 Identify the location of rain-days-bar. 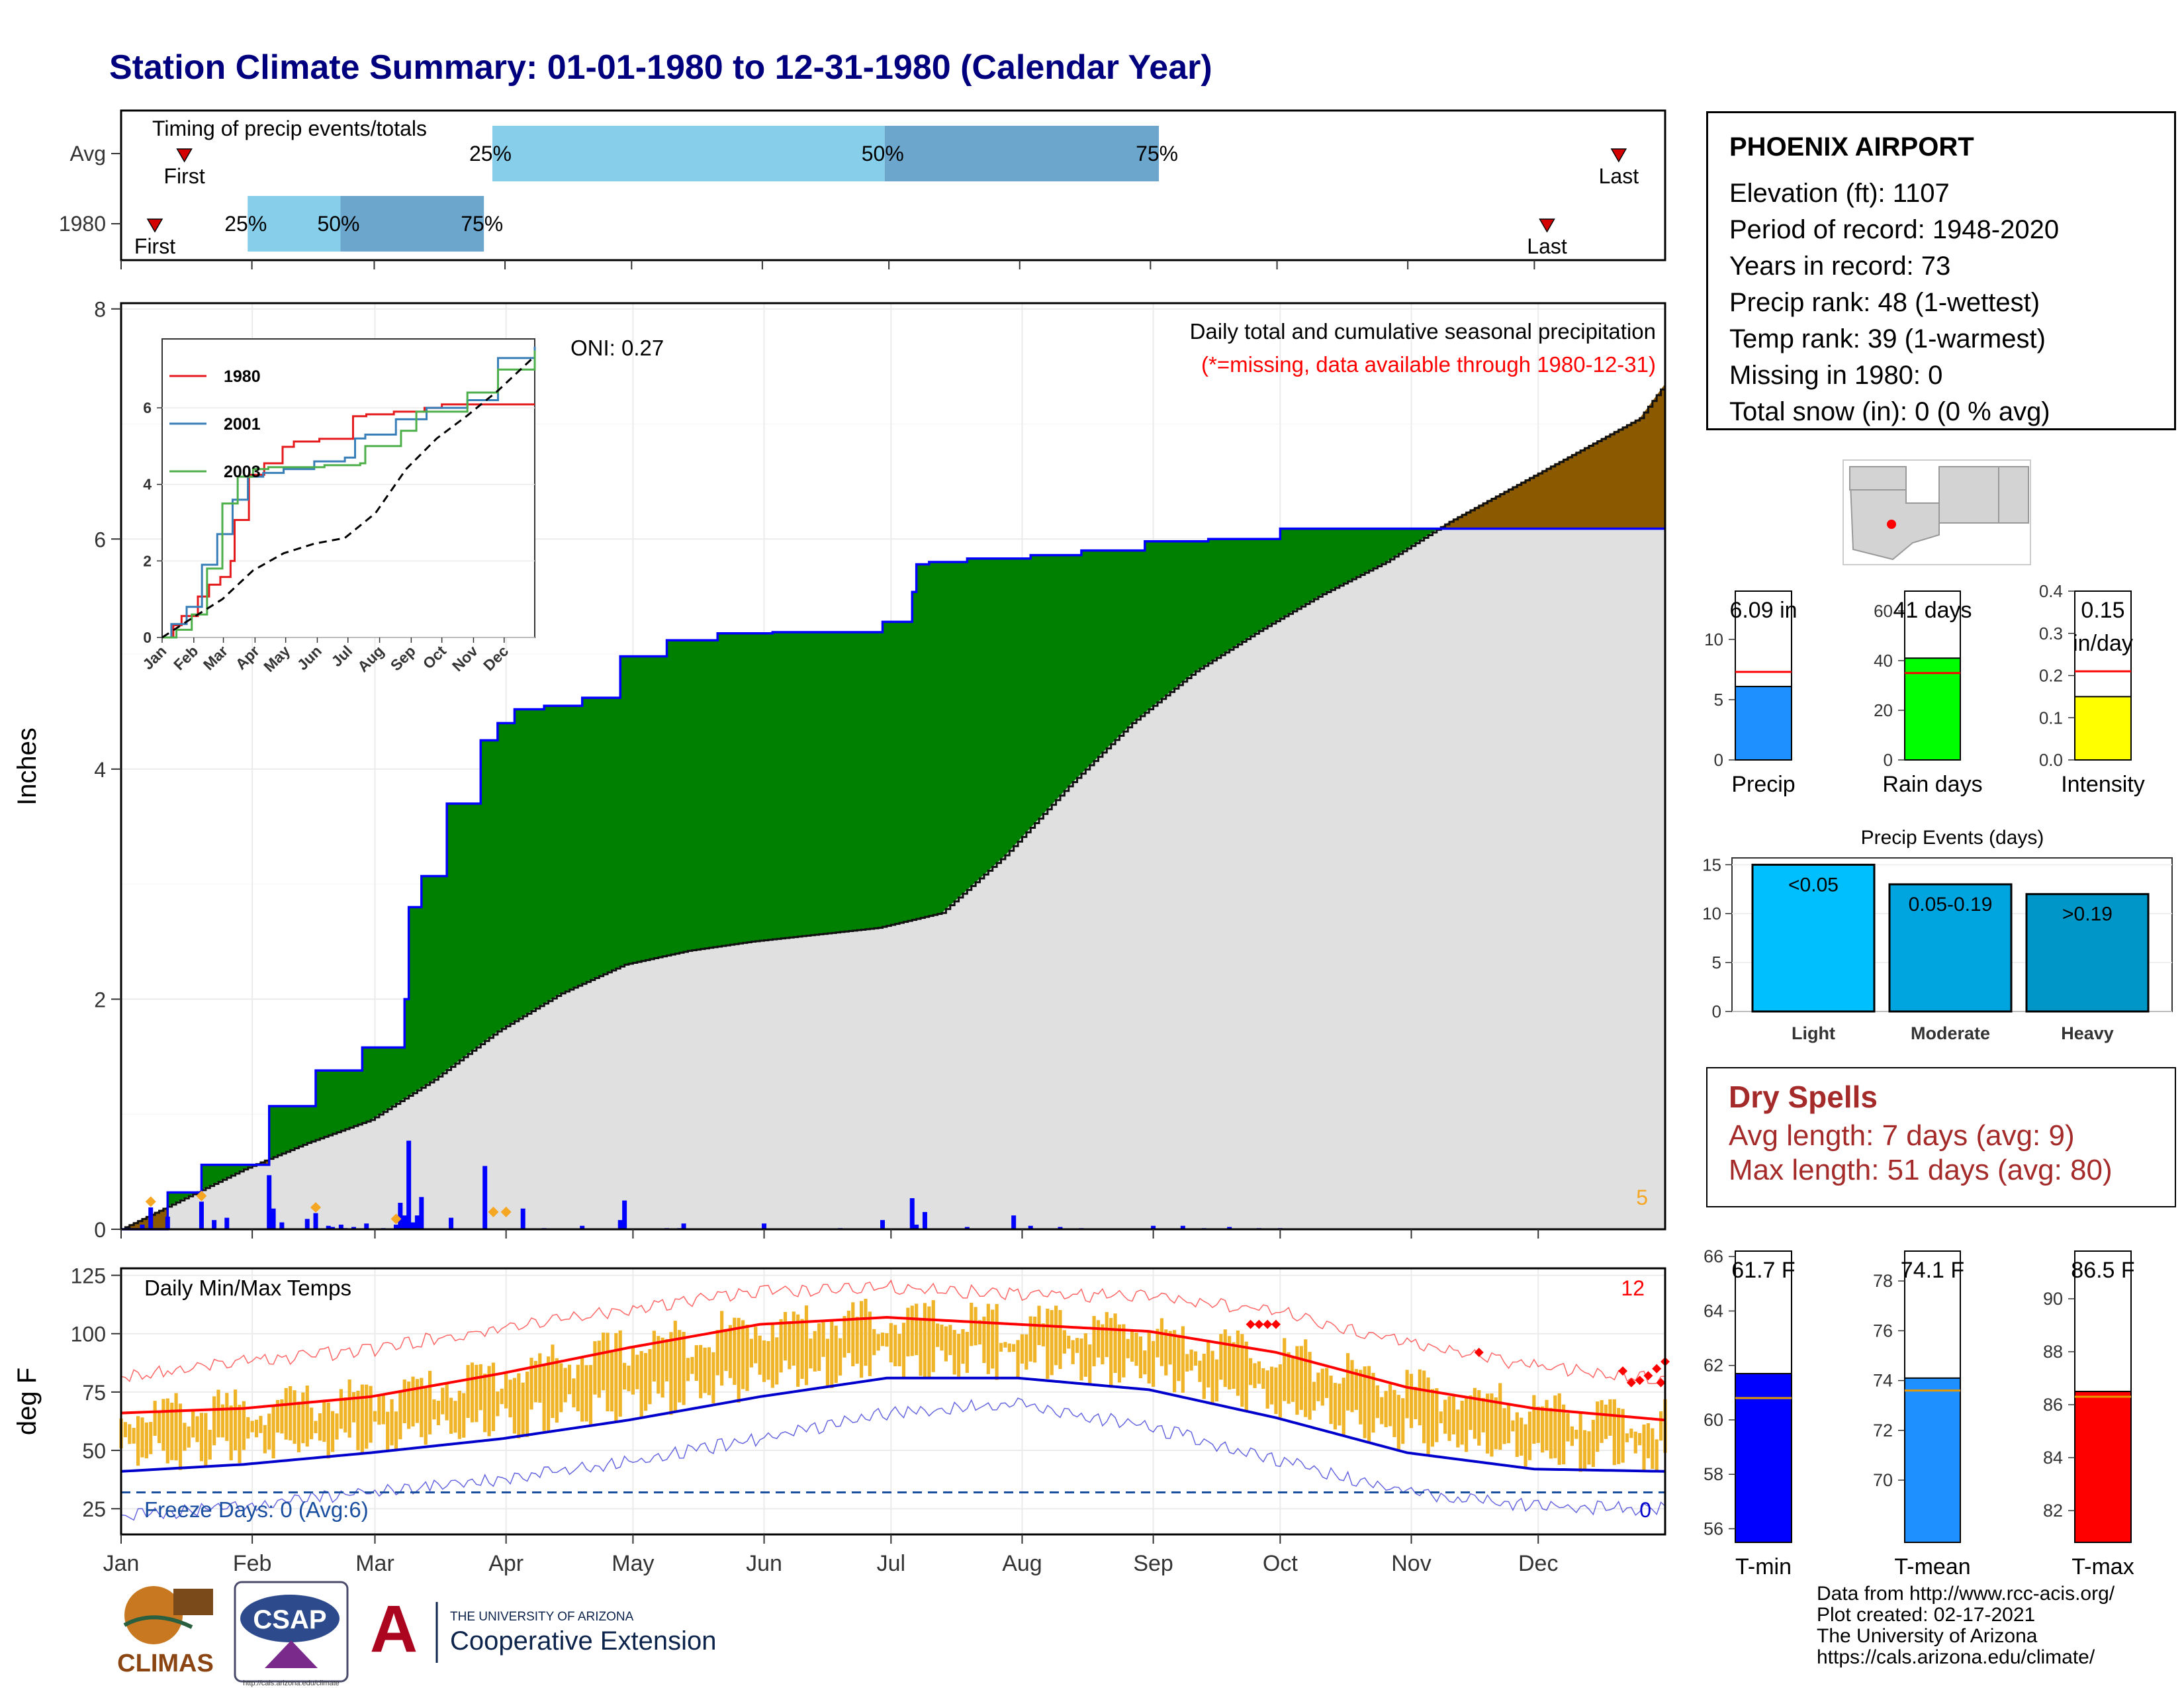
(1932, 709).